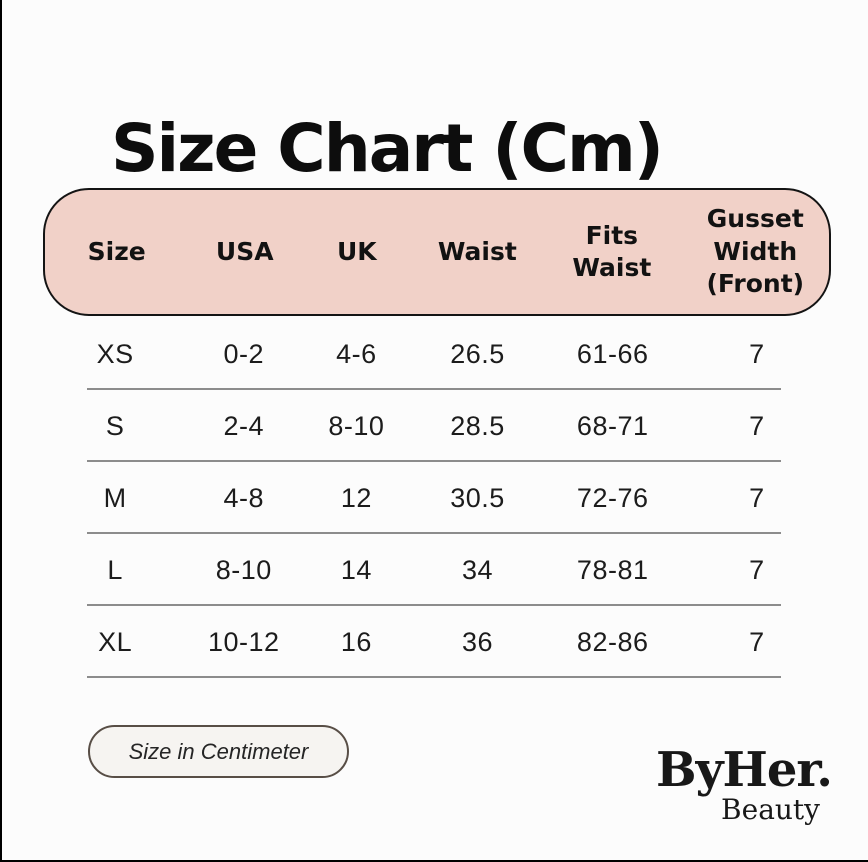  Describe the element at coordinates (243, 497) in the screenshot. I see `table-cell: 4-8` at that location.